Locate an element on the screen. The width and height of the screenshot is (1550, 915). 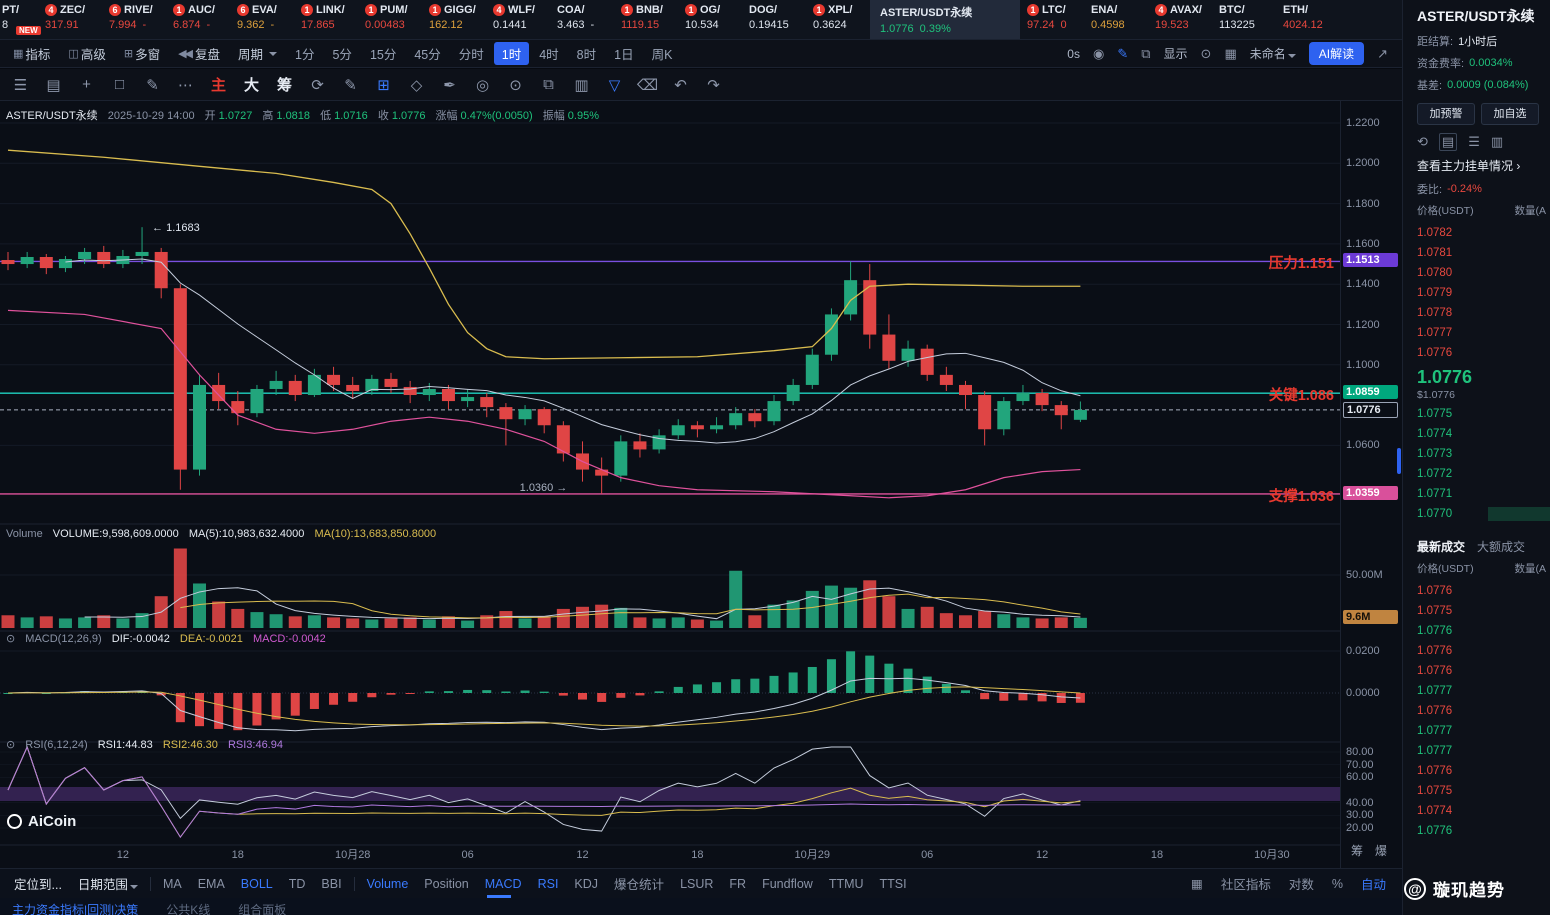
indicator-toggle-TTMU: TTMU is located at coordinates (846, 883).